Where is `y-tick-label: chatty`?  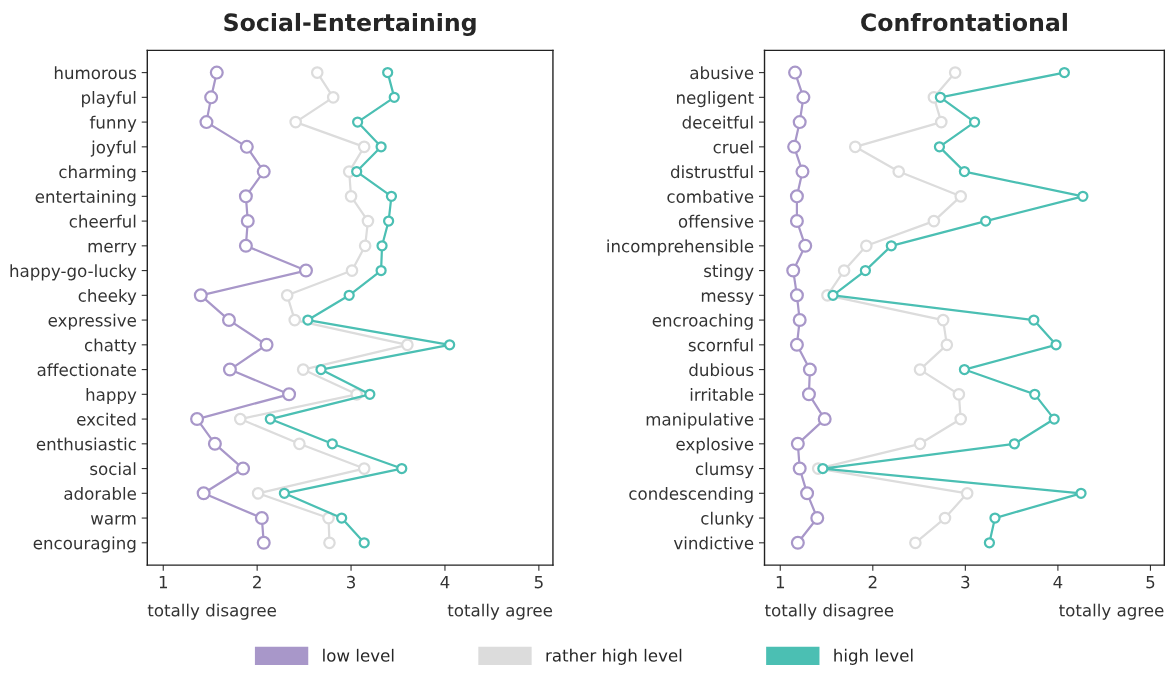
y-tick-label: chatty is located at coordinates (110, 346).